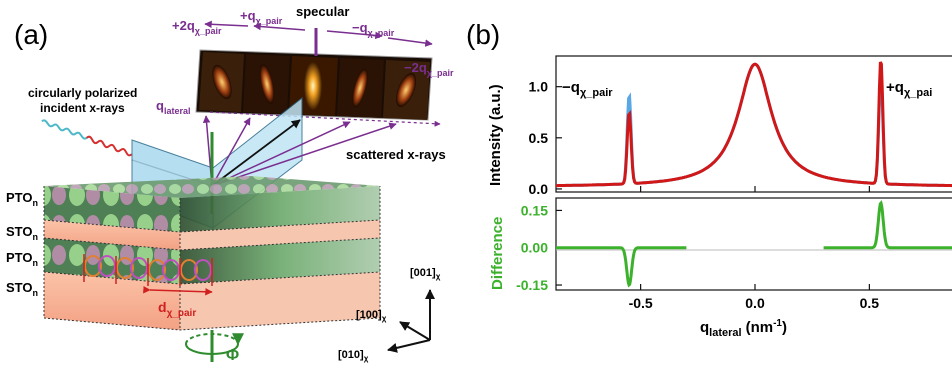 The width and height of the screenshot is (952, 367). I want to click on detector-frame-minus2, so click(221, 82).